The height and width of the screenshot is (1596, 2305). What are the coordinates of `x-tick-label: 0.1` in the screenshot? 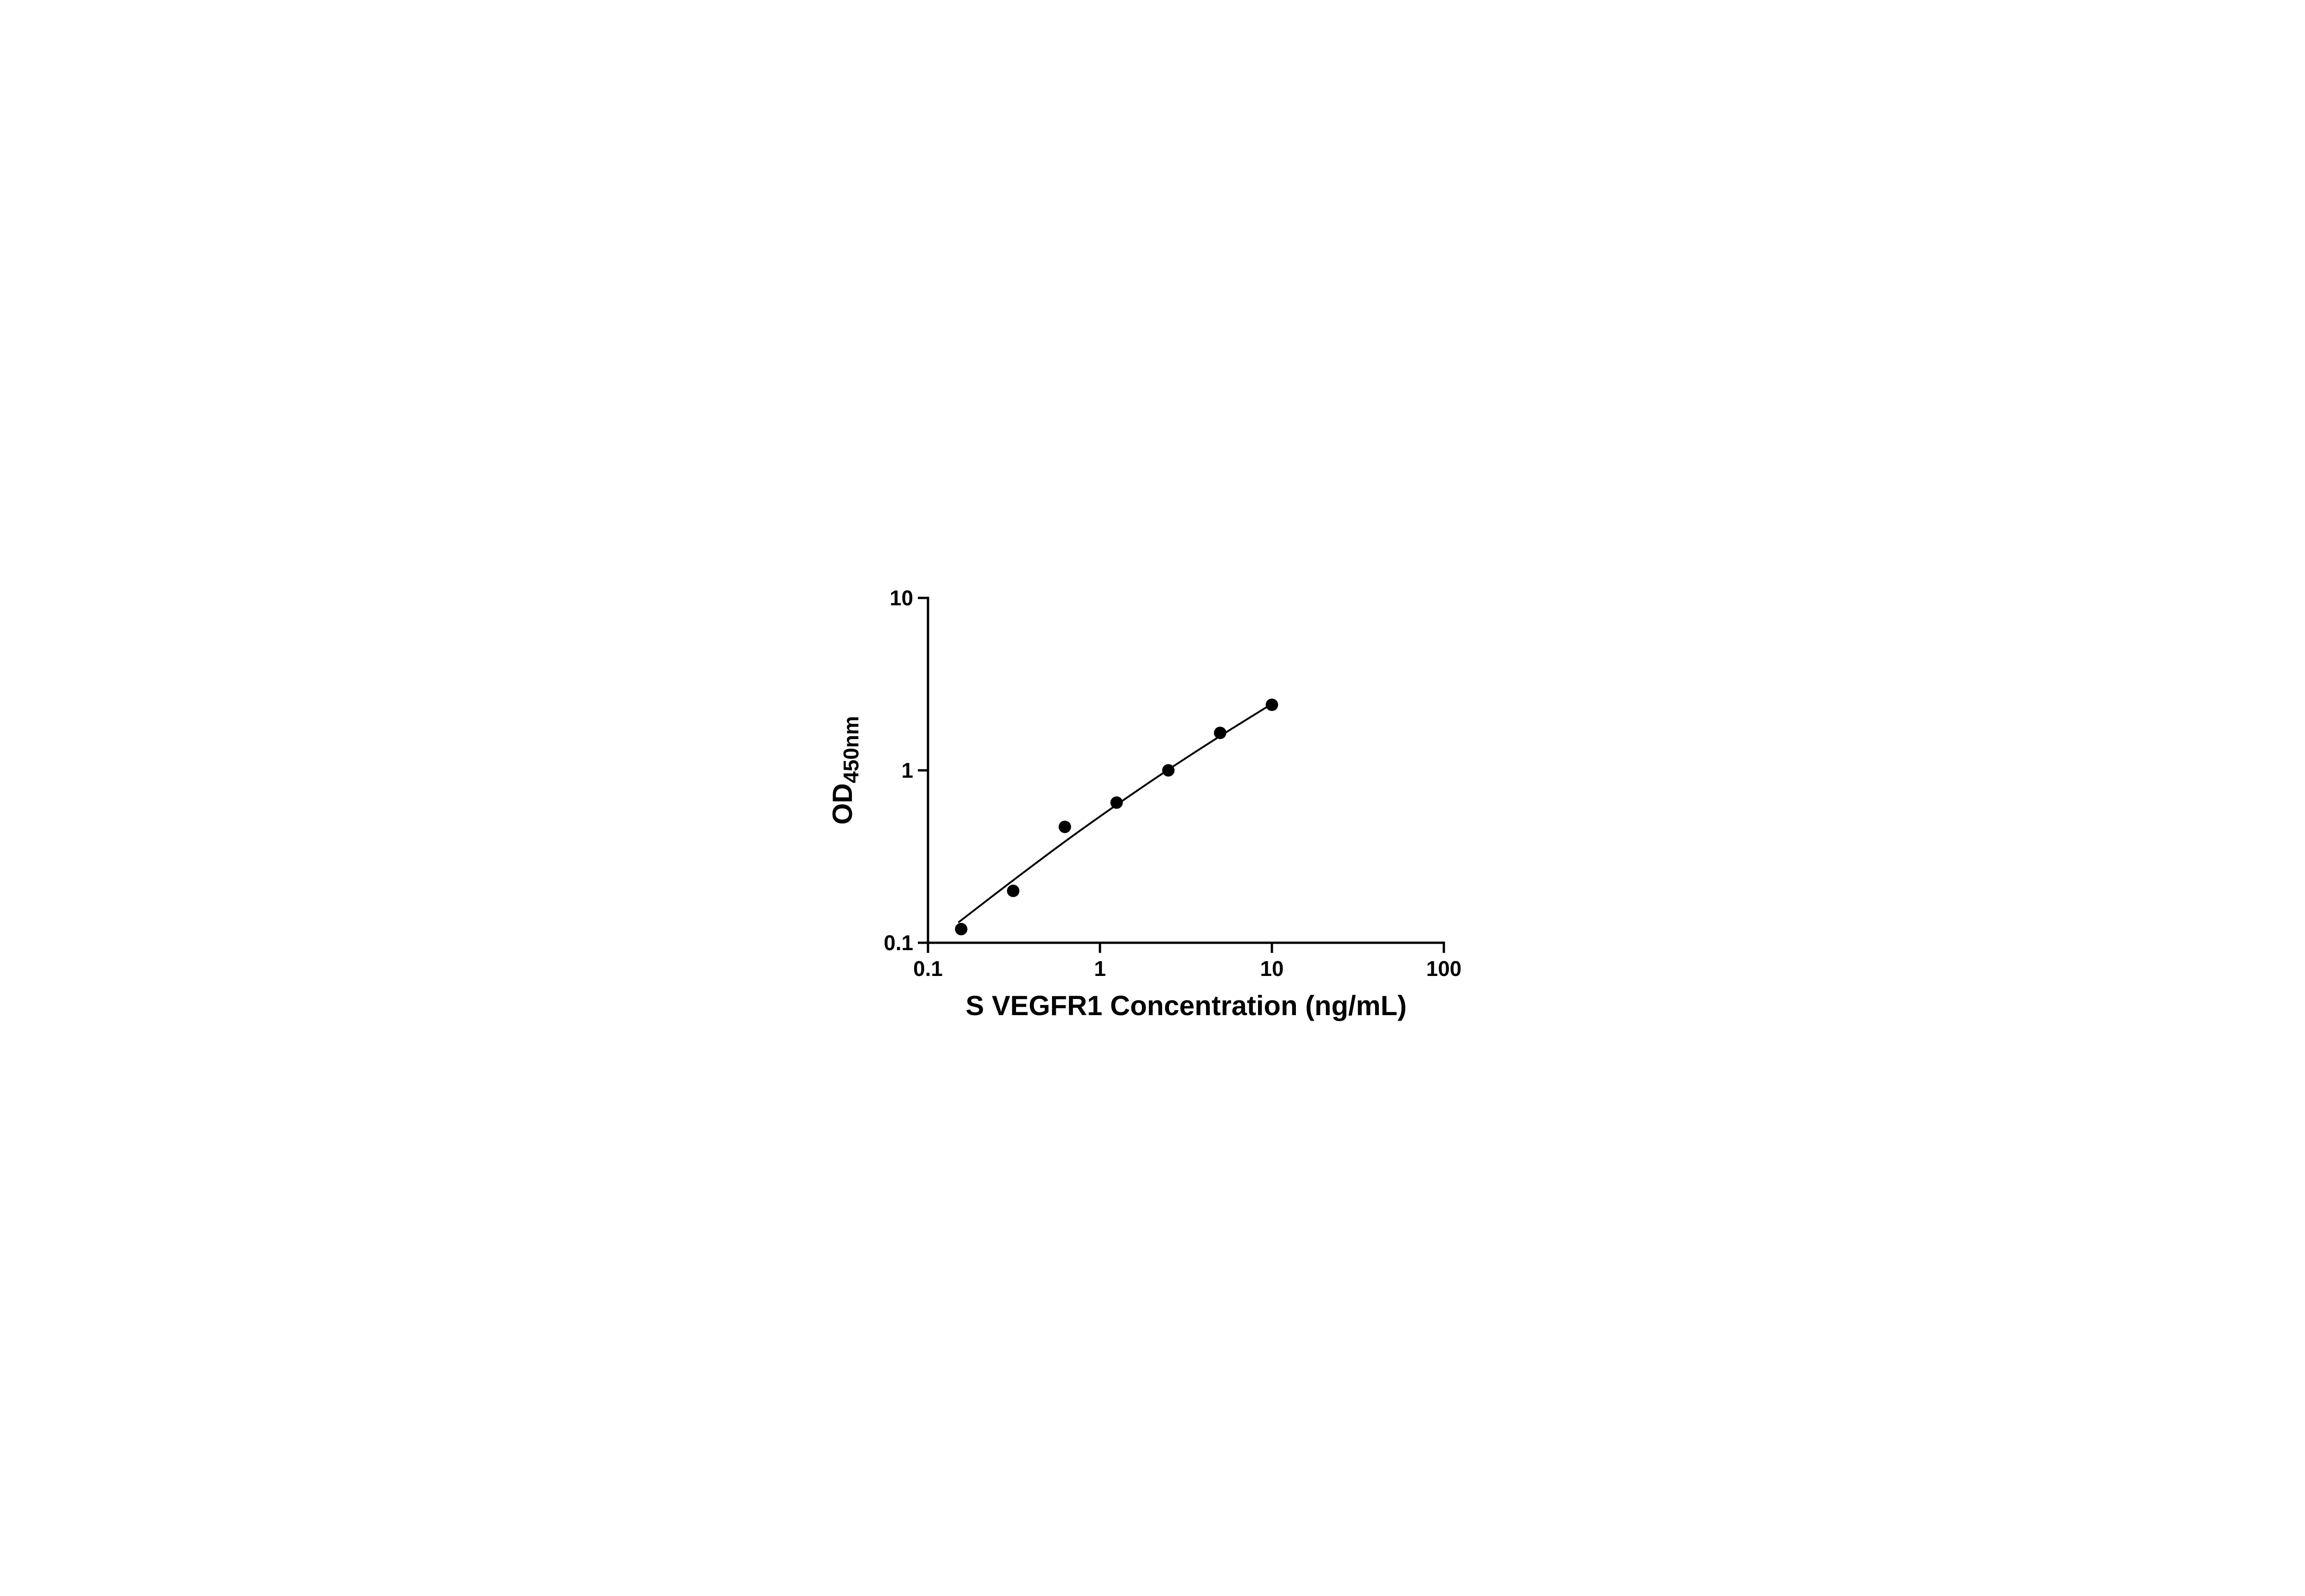 It's located at (928, 969).